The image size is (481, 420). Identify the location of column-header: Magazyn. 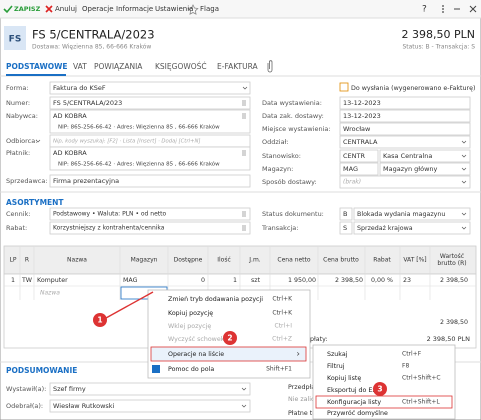
(144, 260).